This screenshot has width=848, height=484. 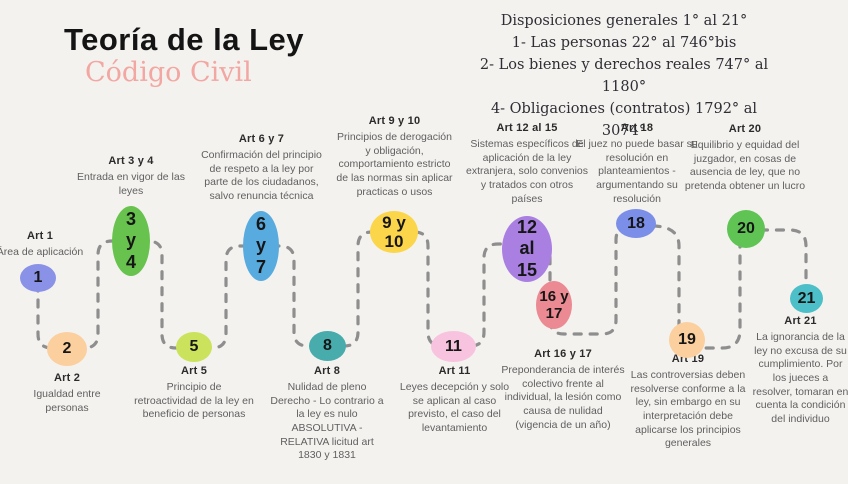 What do you see at coordinates (67, 349) in the screenshot?
I see `timeline-node-art-2: 2` at bounding box center [67, 349].